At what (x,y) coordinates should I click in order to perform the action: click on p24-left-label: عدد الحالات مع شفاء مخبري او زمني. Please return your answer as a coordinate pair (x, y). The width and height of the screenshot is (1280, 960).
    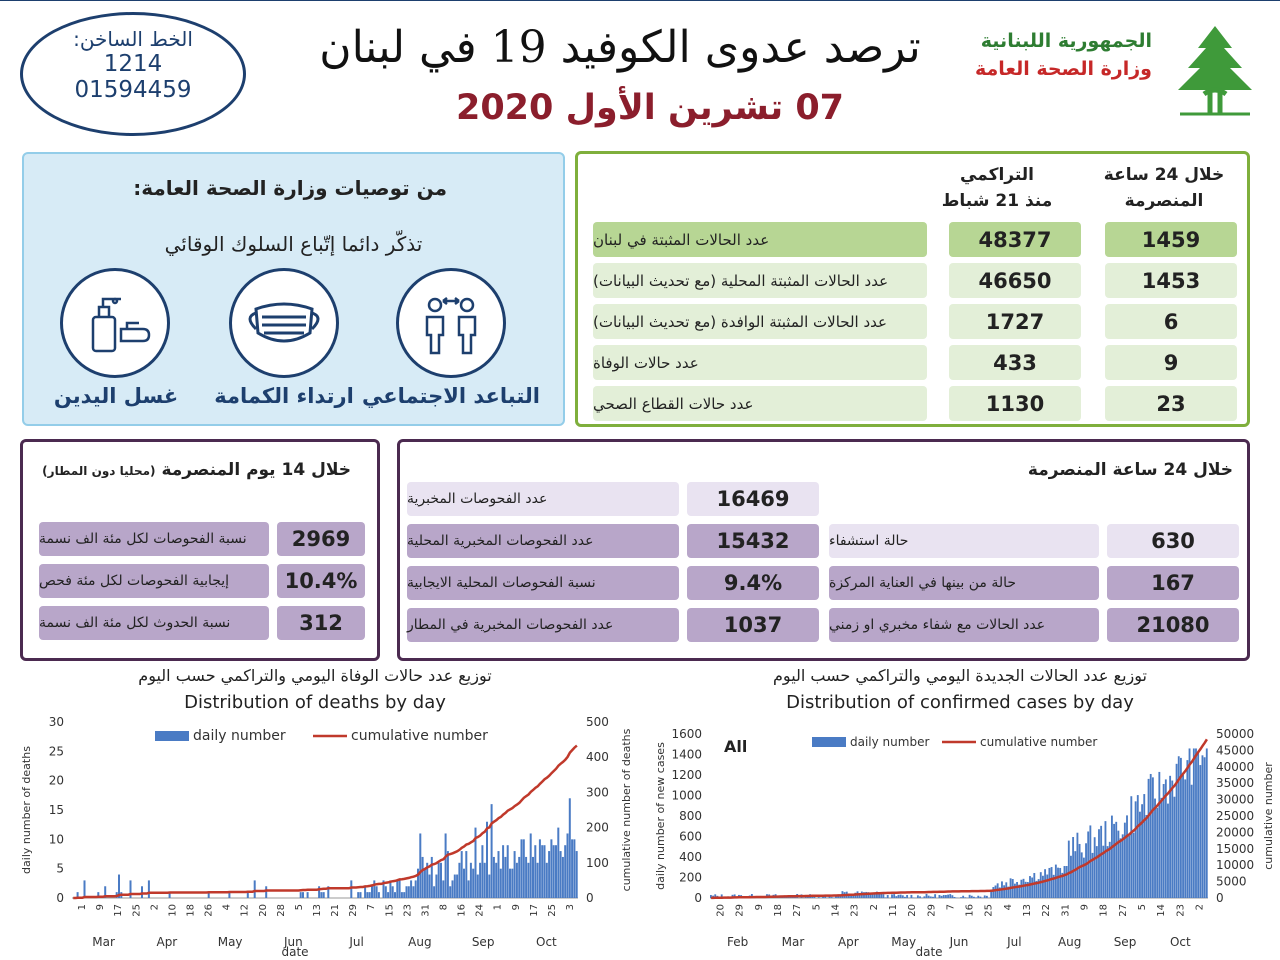
    Looking at the image, I should click on (964, 625).